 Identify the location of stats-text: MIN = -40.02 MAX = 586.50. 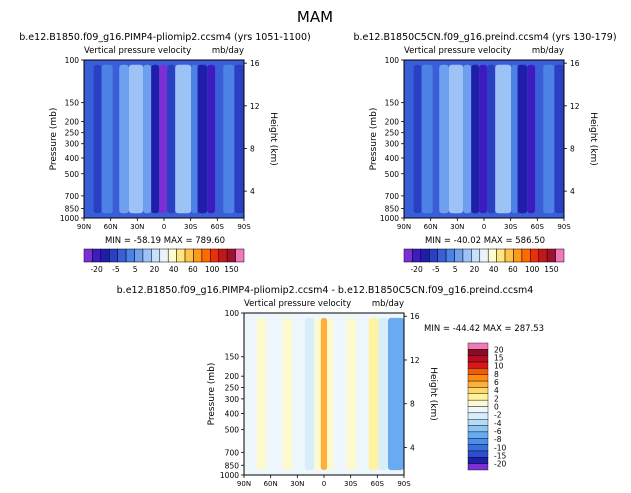
(485, 241).